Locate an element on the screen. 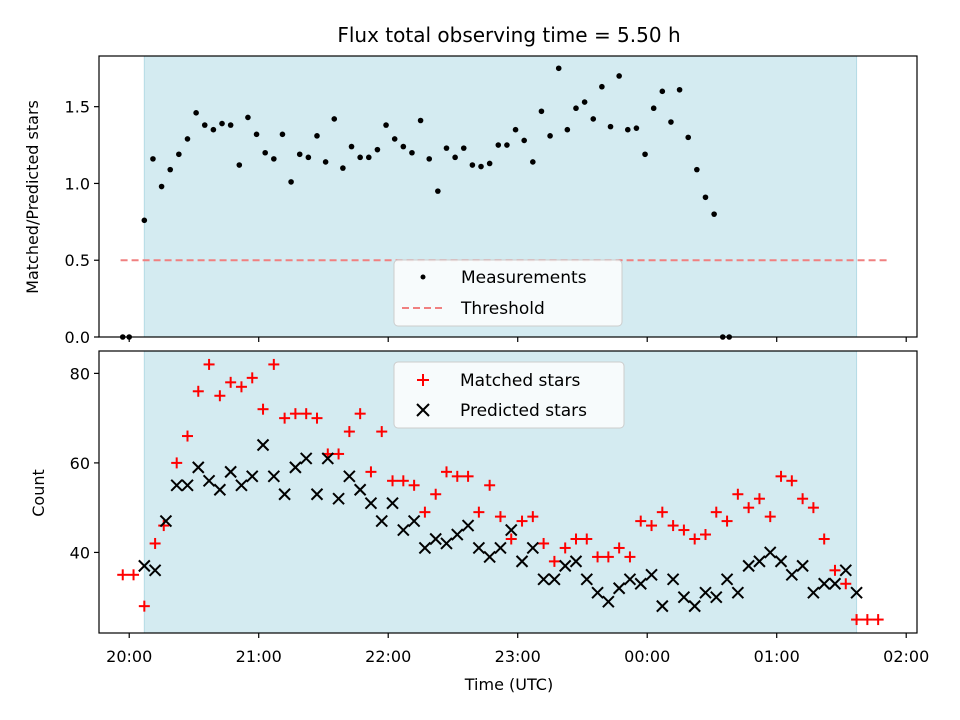  x-tick-label: 21:00 is located at coordinates (259, 656).